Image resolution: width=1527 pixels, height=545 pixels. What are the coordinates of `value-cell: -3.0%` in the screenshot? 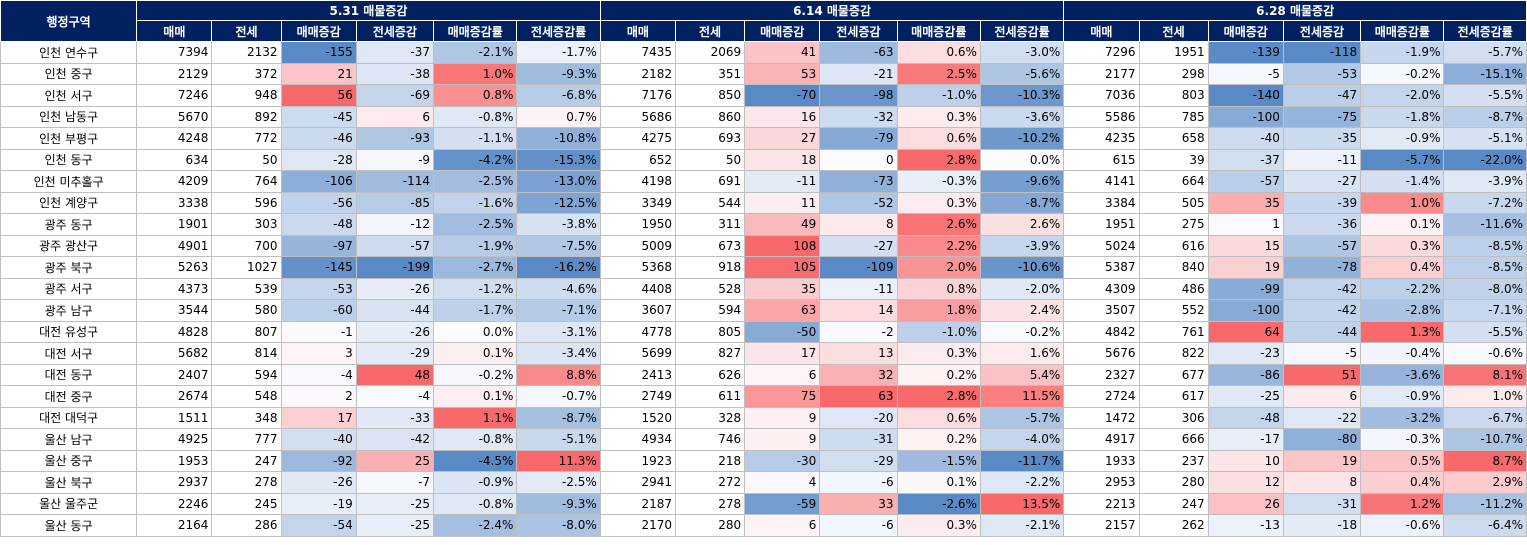 It's located at (1022, 52).